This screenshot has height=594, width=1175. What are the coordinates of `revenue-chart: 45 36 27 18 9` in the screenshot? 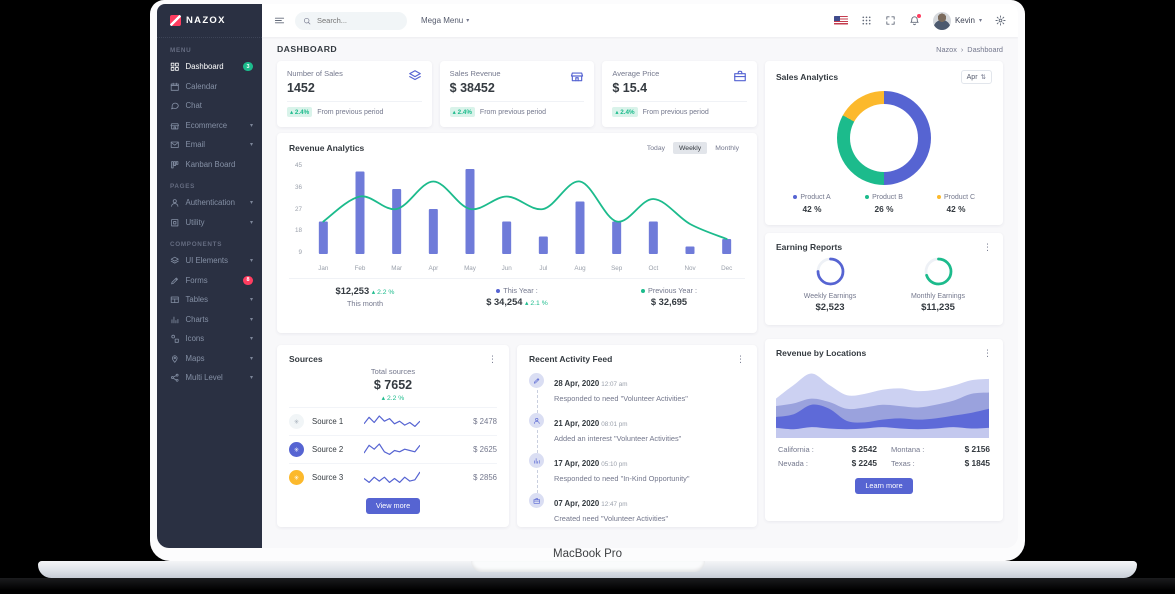 It's located at (517, 212).